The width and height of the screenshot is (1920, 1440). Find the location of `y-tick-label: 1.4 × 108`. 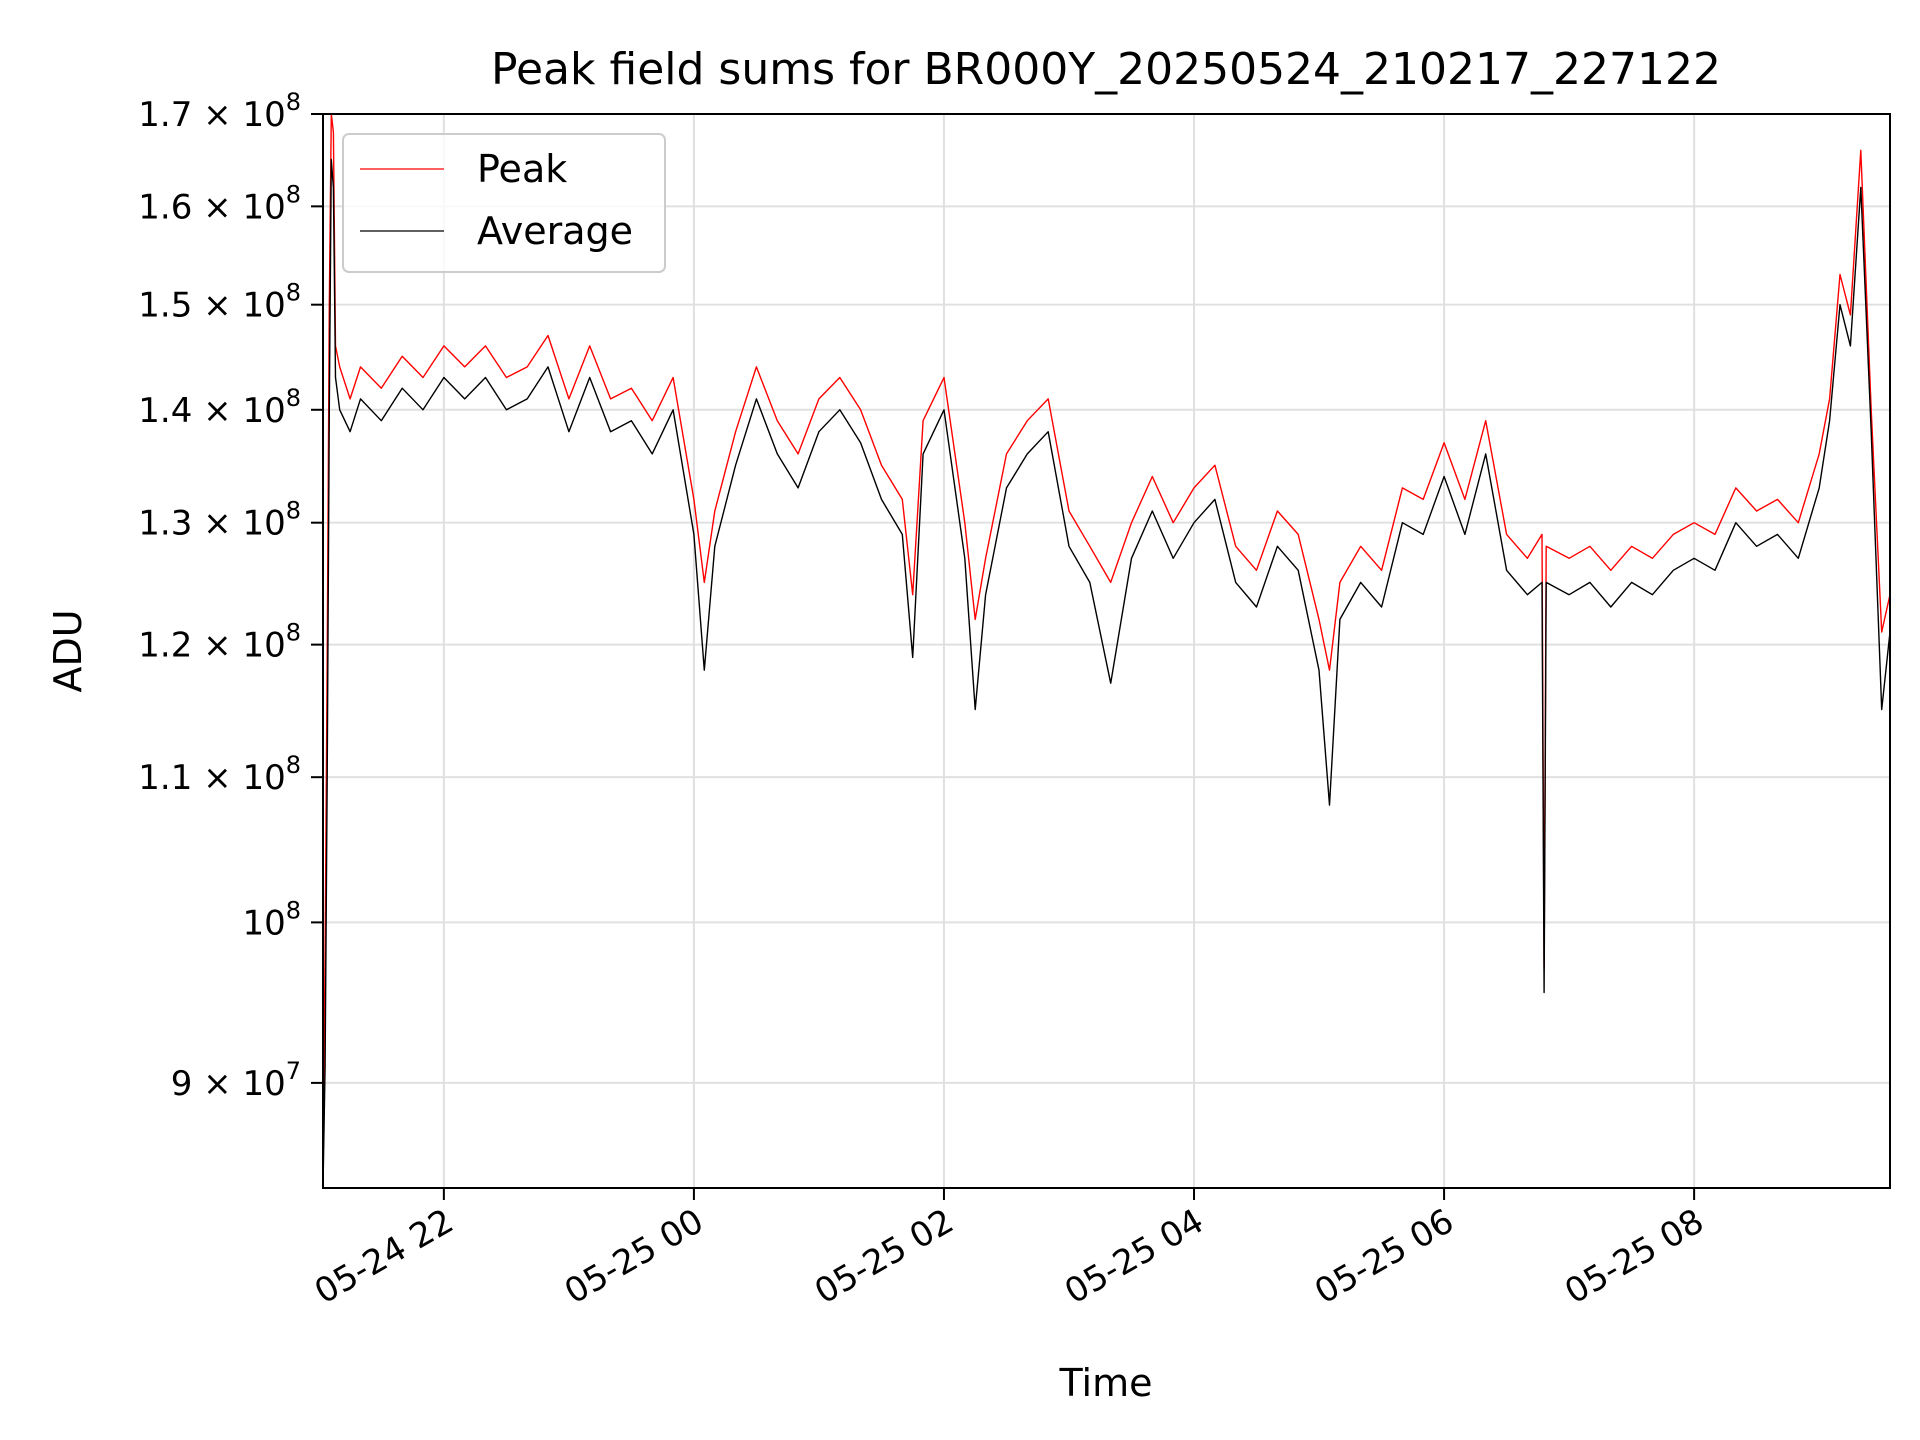

y-tick-label: 1.4 × 108 is located at coordinates (219, 407).